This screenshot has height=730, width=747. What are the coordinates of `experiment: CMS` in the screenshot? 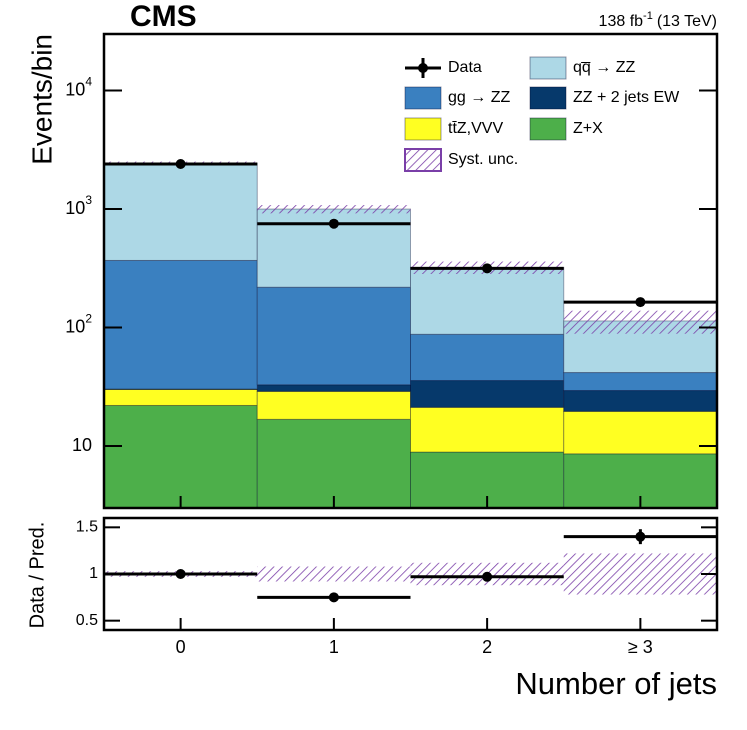 It's located at (163, 16).